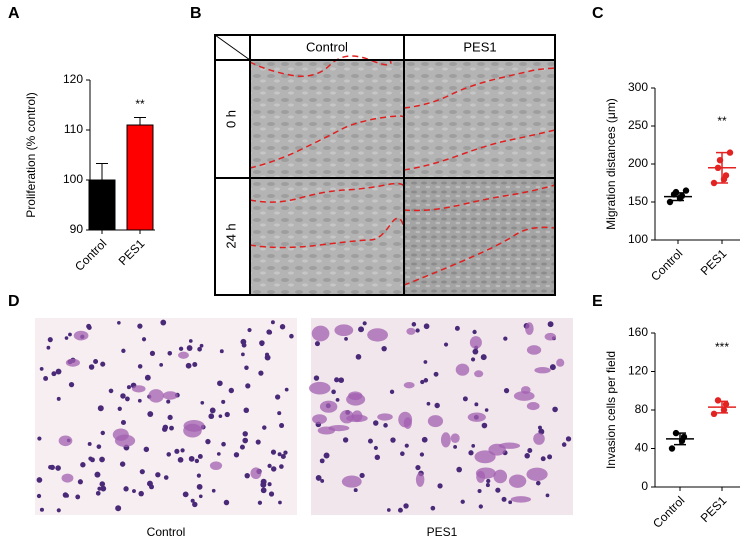 This screenshot has height=538, width=753. What do you see at coordinates (230, 119) in the screenshot?
I see `row-header: 0 h` at bounding box center [230, 119].